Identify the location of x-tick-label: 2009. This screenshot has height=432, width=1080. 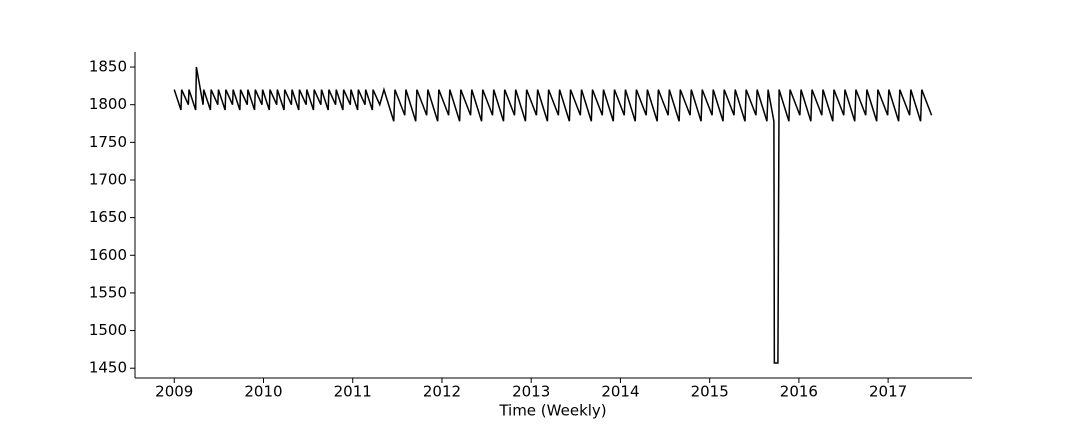
(174, 392).